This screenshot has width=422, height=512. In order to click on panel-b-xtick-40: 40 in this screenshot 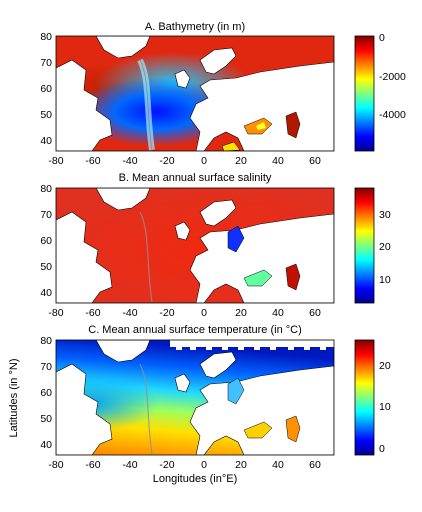, I will do `click(278, 313)`.